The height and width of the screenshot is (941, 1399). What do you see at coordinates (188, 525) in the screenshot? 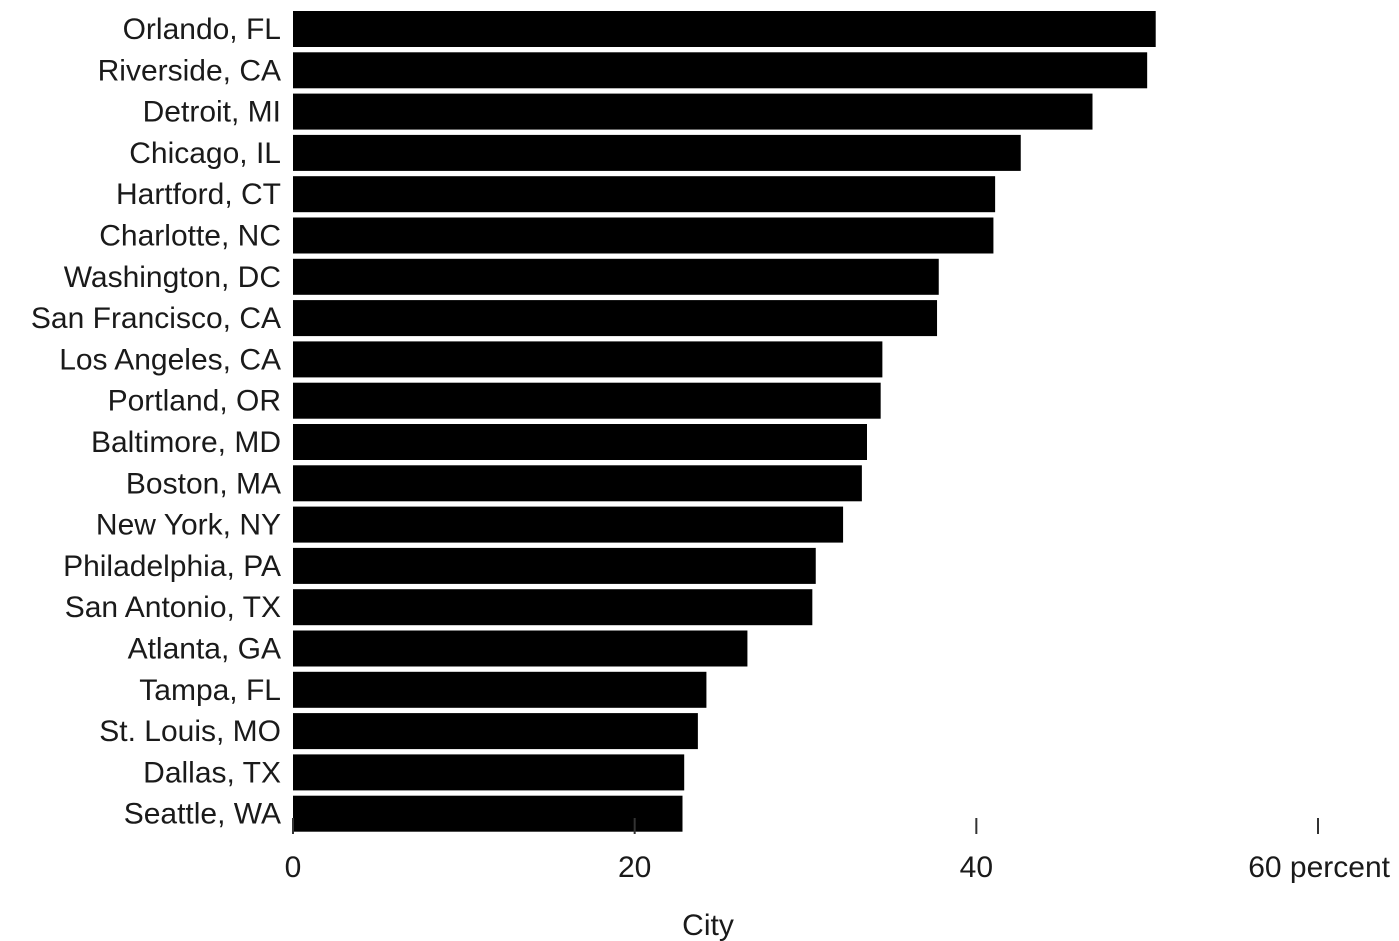
I see `category-label: New York, NY` at bounding box center [188, 525].